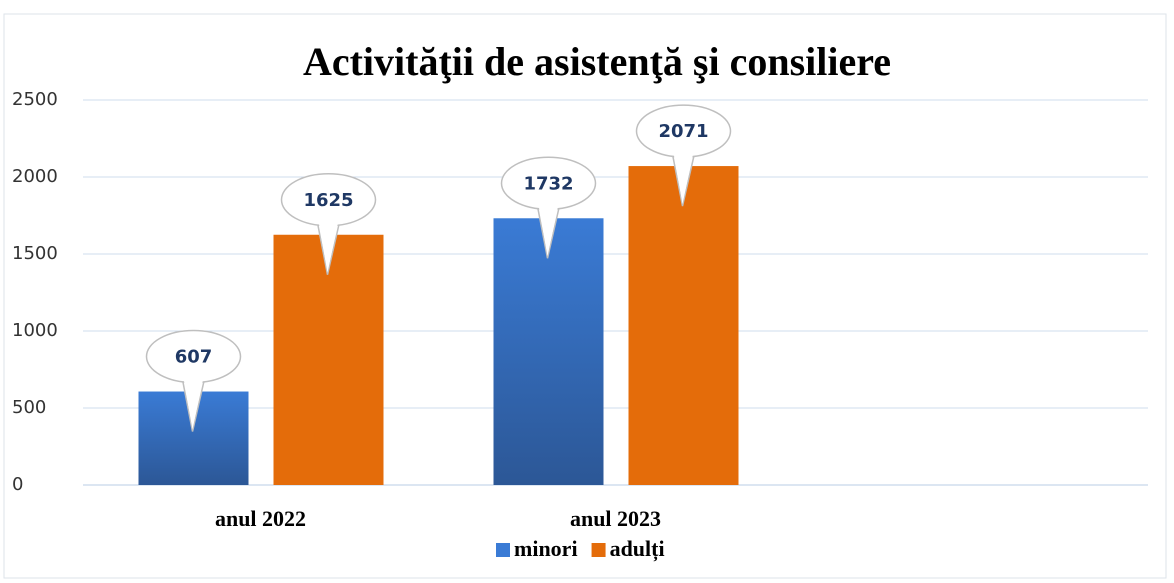 Image resolution: width=1174 pixels, height=583 pixels. Describe the element at coordinates (328, 200) in the screenshot. I see `value-label: 1625` at that location.